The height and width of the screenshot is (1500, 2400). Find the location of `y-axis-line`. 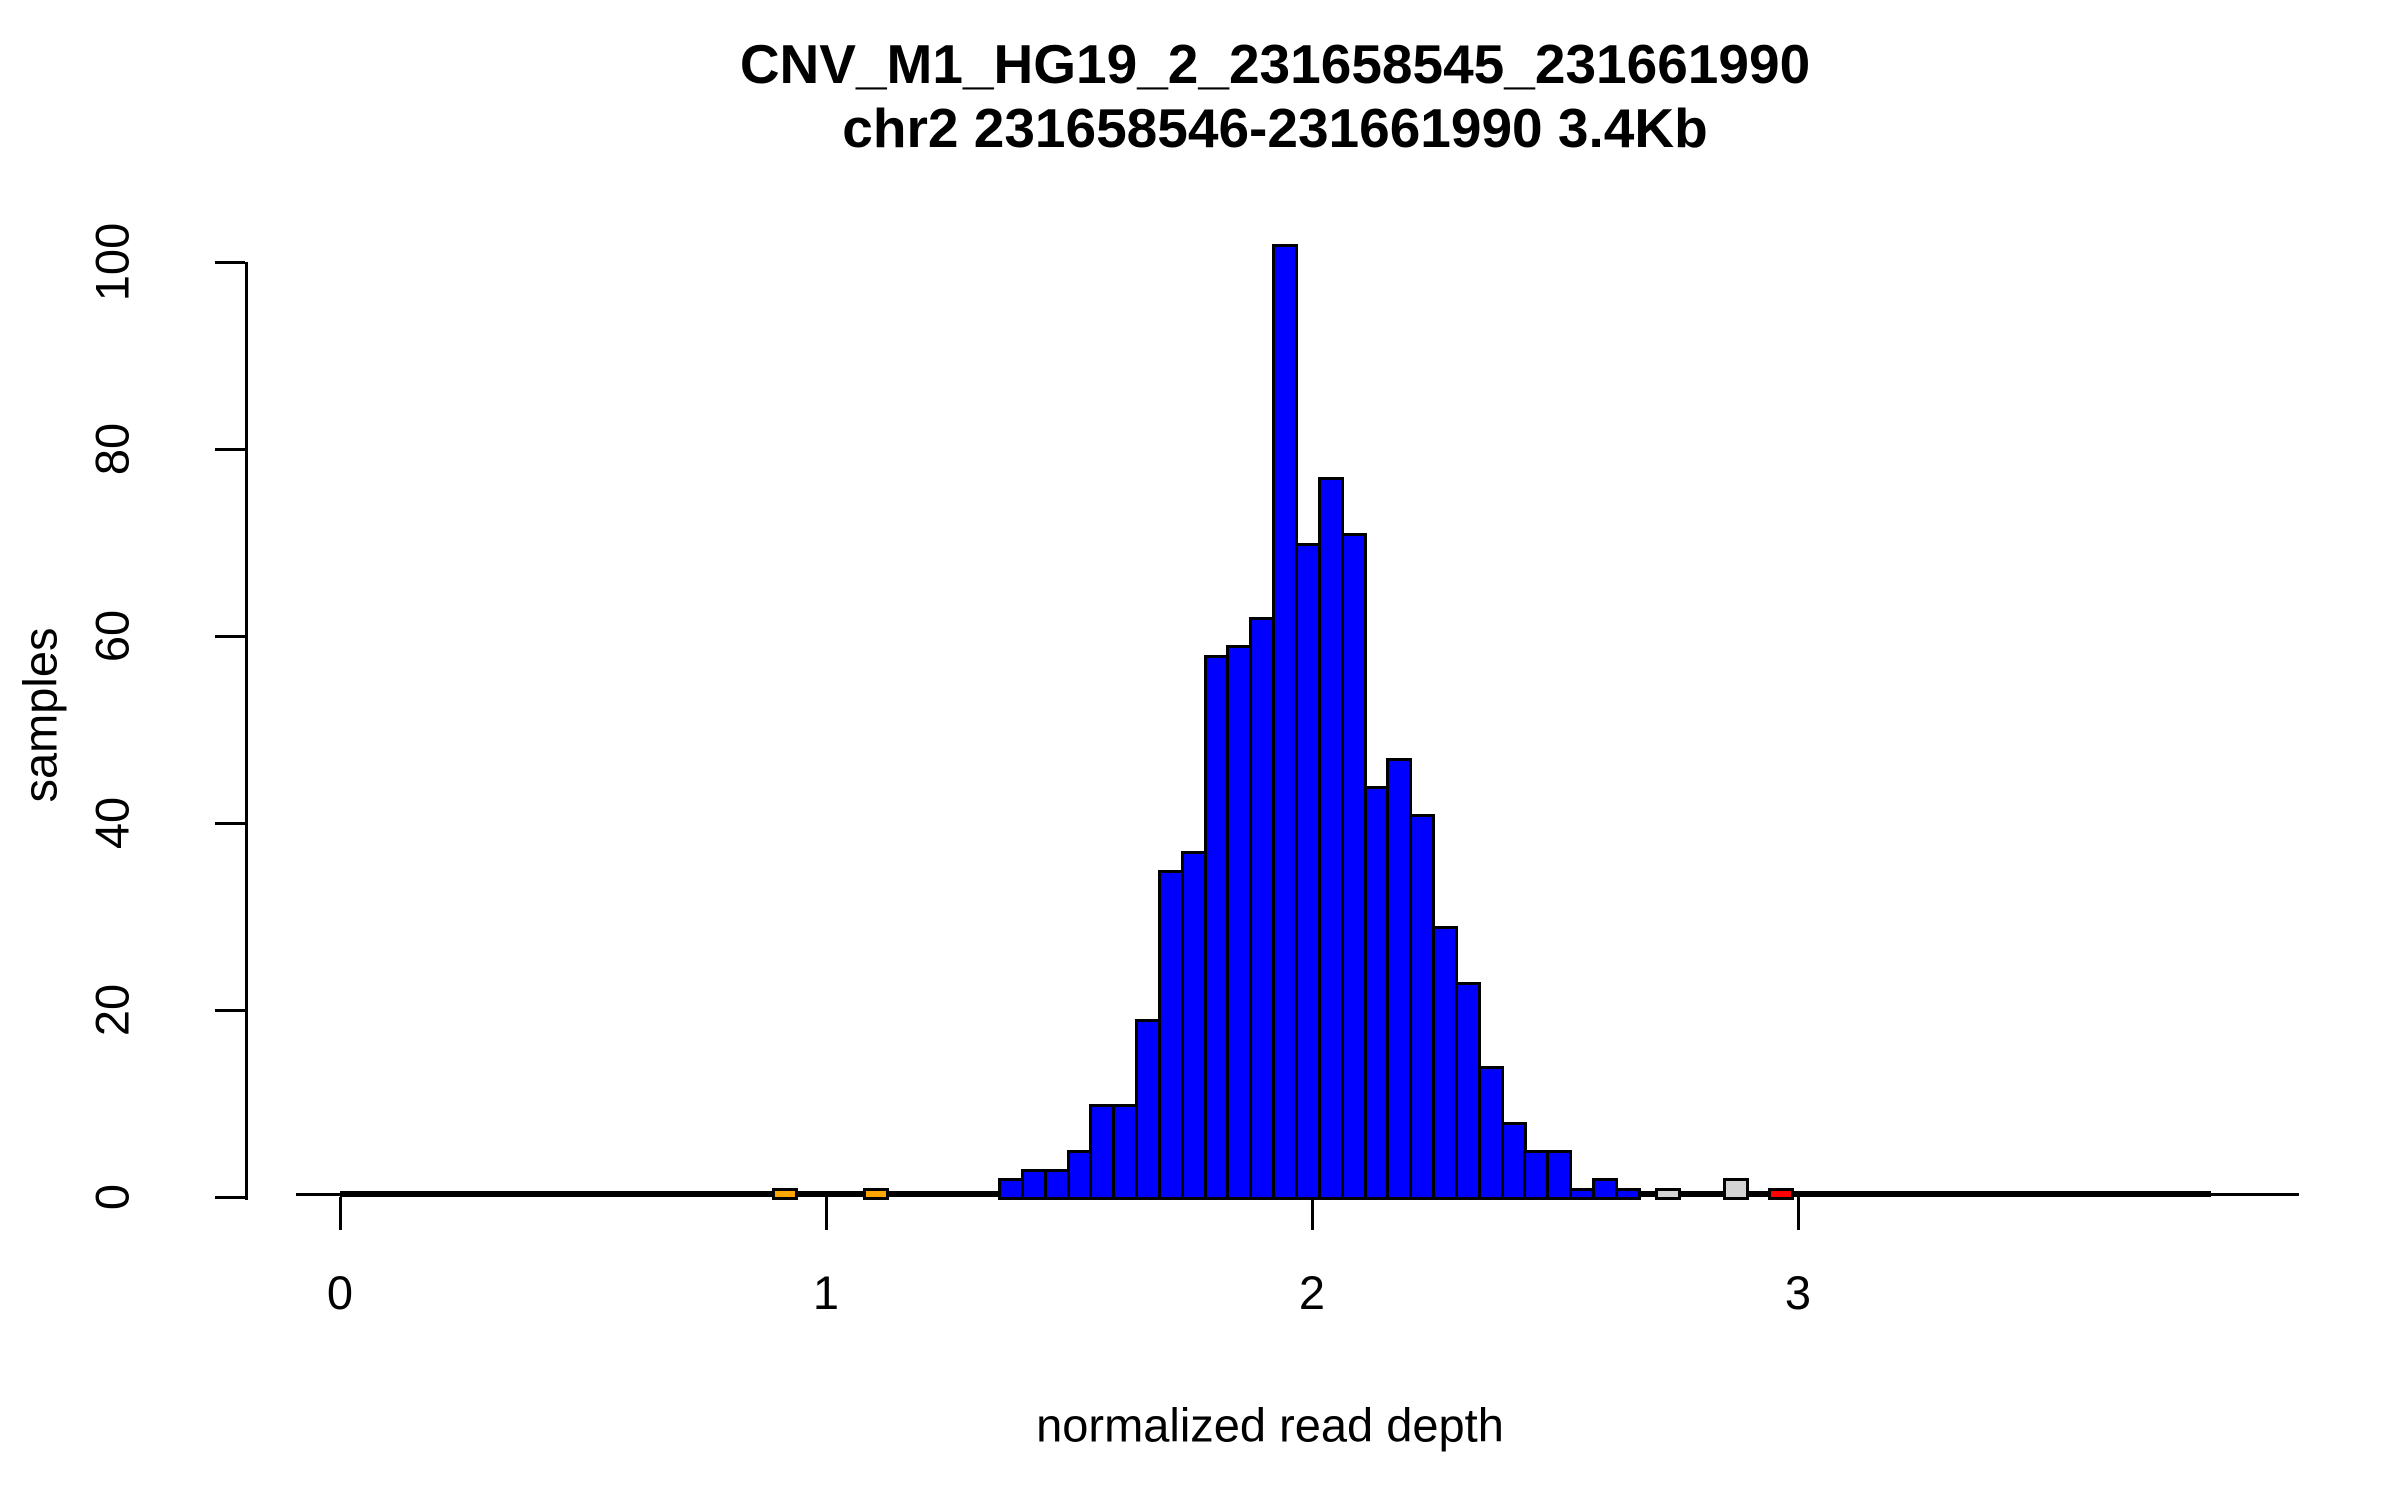

y-axis-line is located at coordinates (246, 731).